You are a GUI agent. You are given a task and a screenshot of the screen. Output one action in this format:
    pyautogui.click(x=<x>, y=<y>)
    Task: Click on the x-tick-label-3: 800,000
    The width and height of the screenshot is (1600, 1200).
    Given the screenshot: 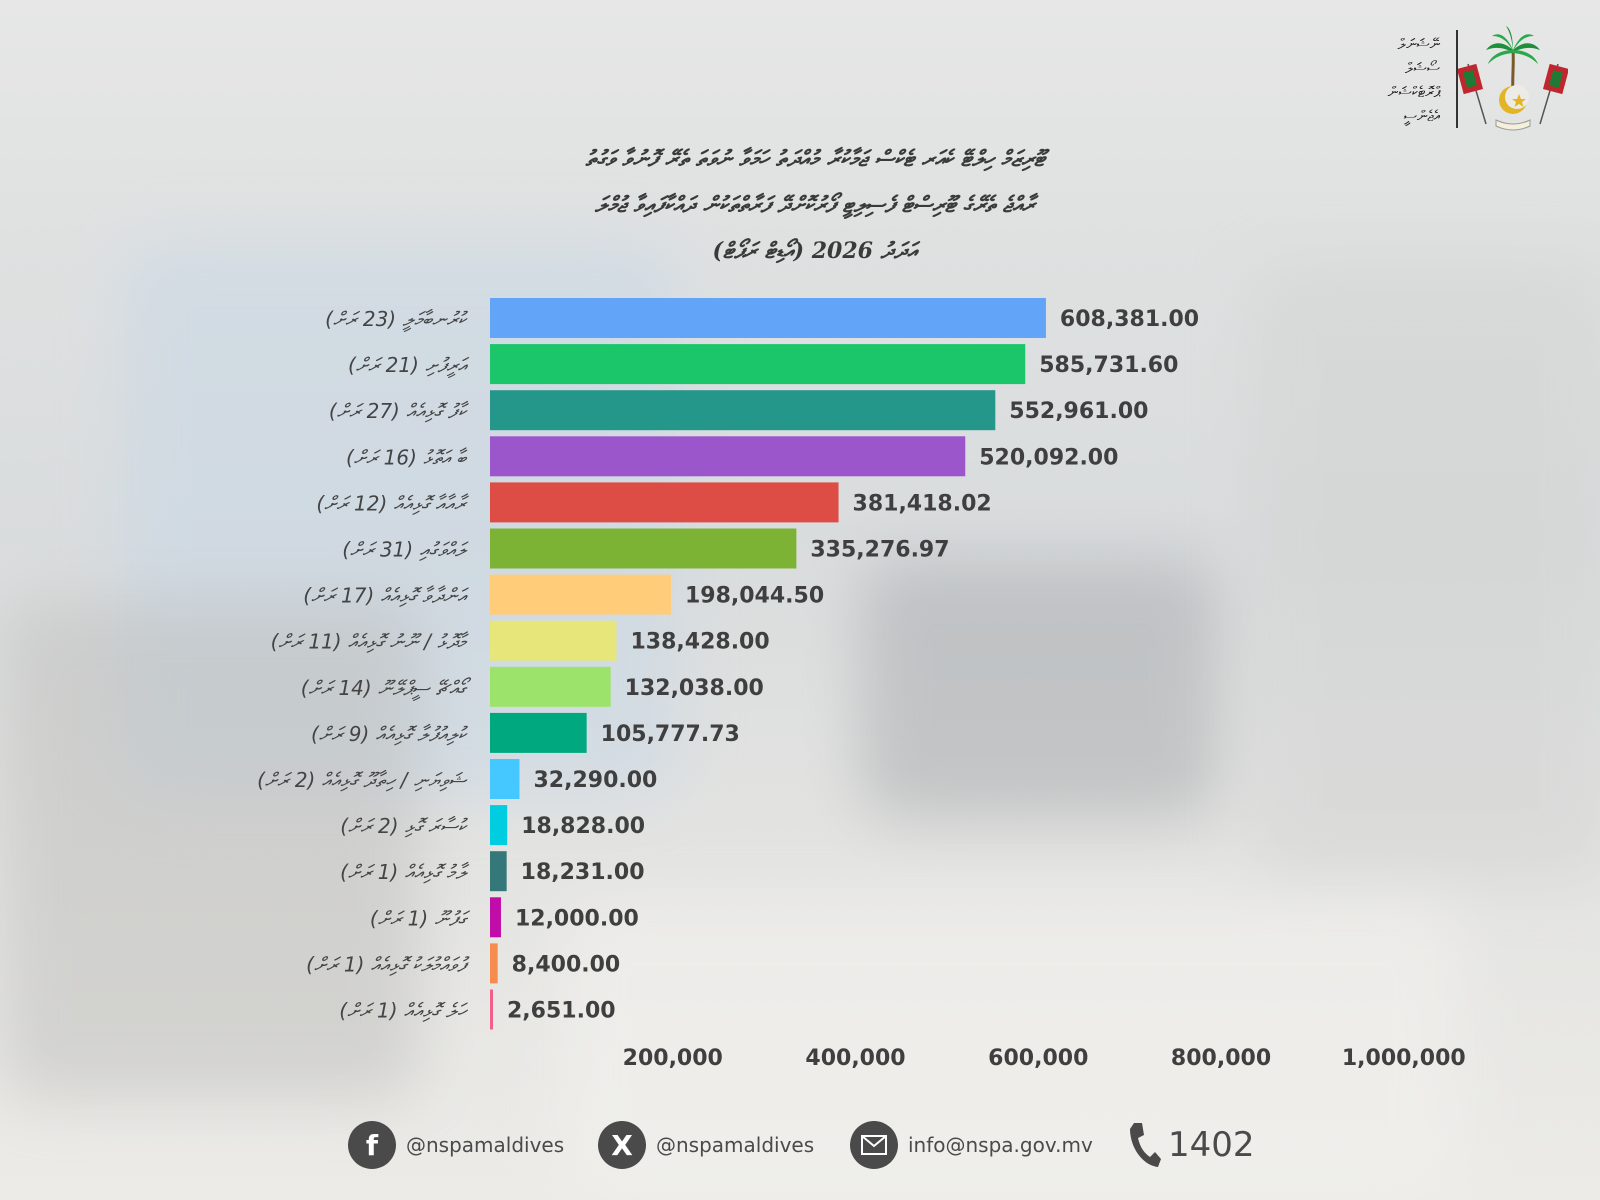 What is the action you would take?
    pyautogui.click(x=1221, y=1058)
    